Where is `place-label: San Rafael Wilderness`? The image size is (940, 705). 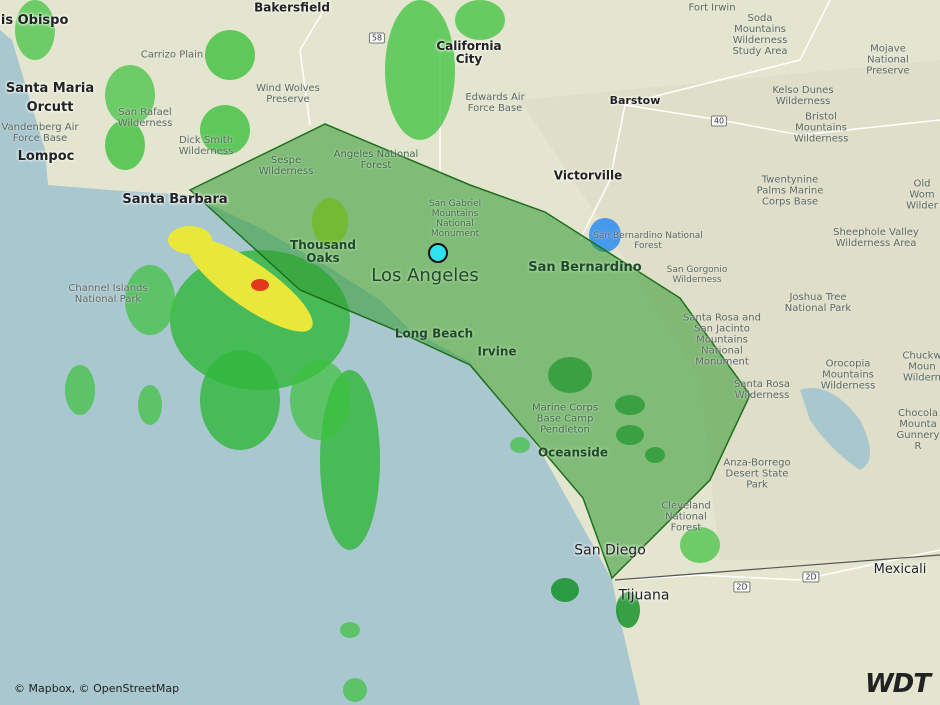
place-label: San Rafael Wilderness is located at coordinates (145, 118).